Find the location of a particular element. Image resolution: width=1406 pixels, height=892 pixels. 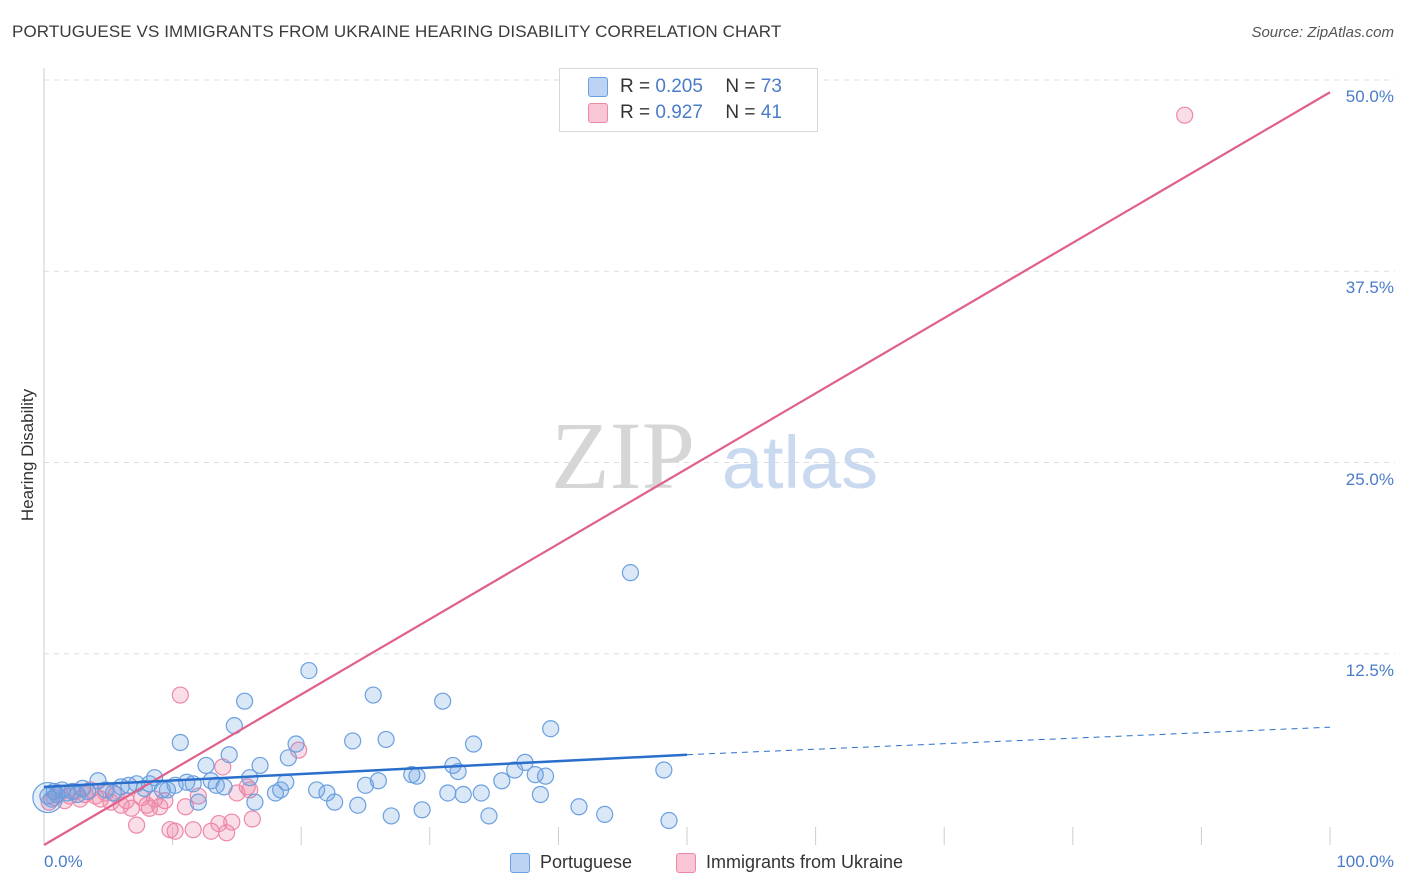

legend-r-value: 0.205 is located at coordinates (679, 86).